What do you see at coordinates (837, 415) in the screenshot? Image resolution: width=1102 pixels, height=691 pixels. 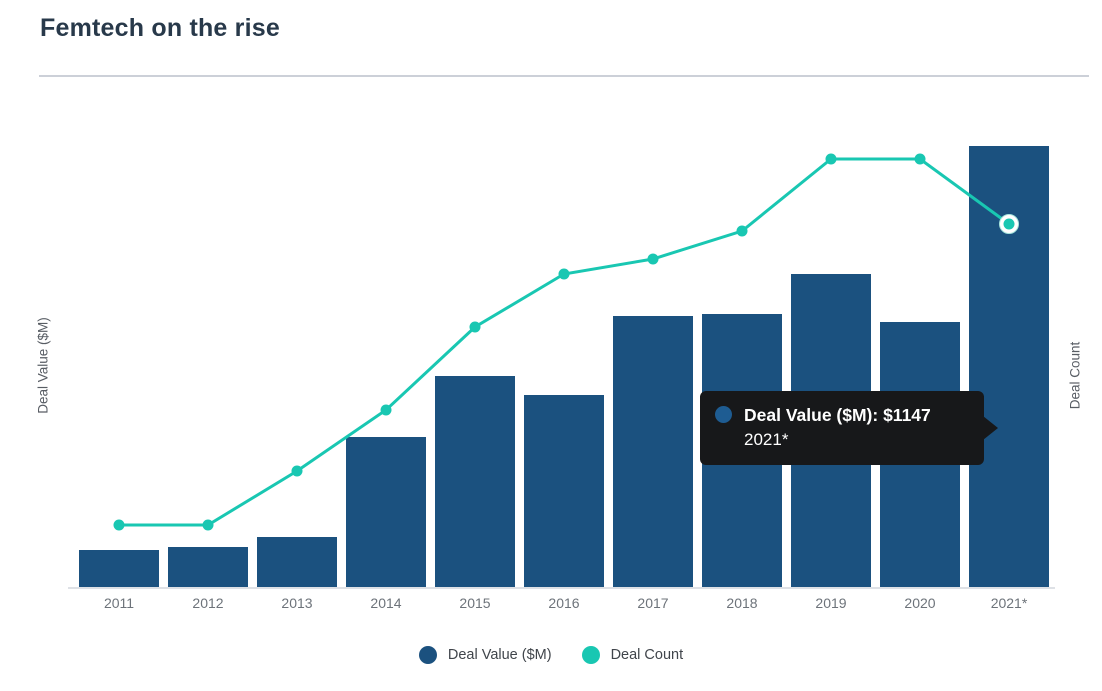 I see `tooltip-value: Deal Value ($M): $1147` at bounding box center [837, 415].